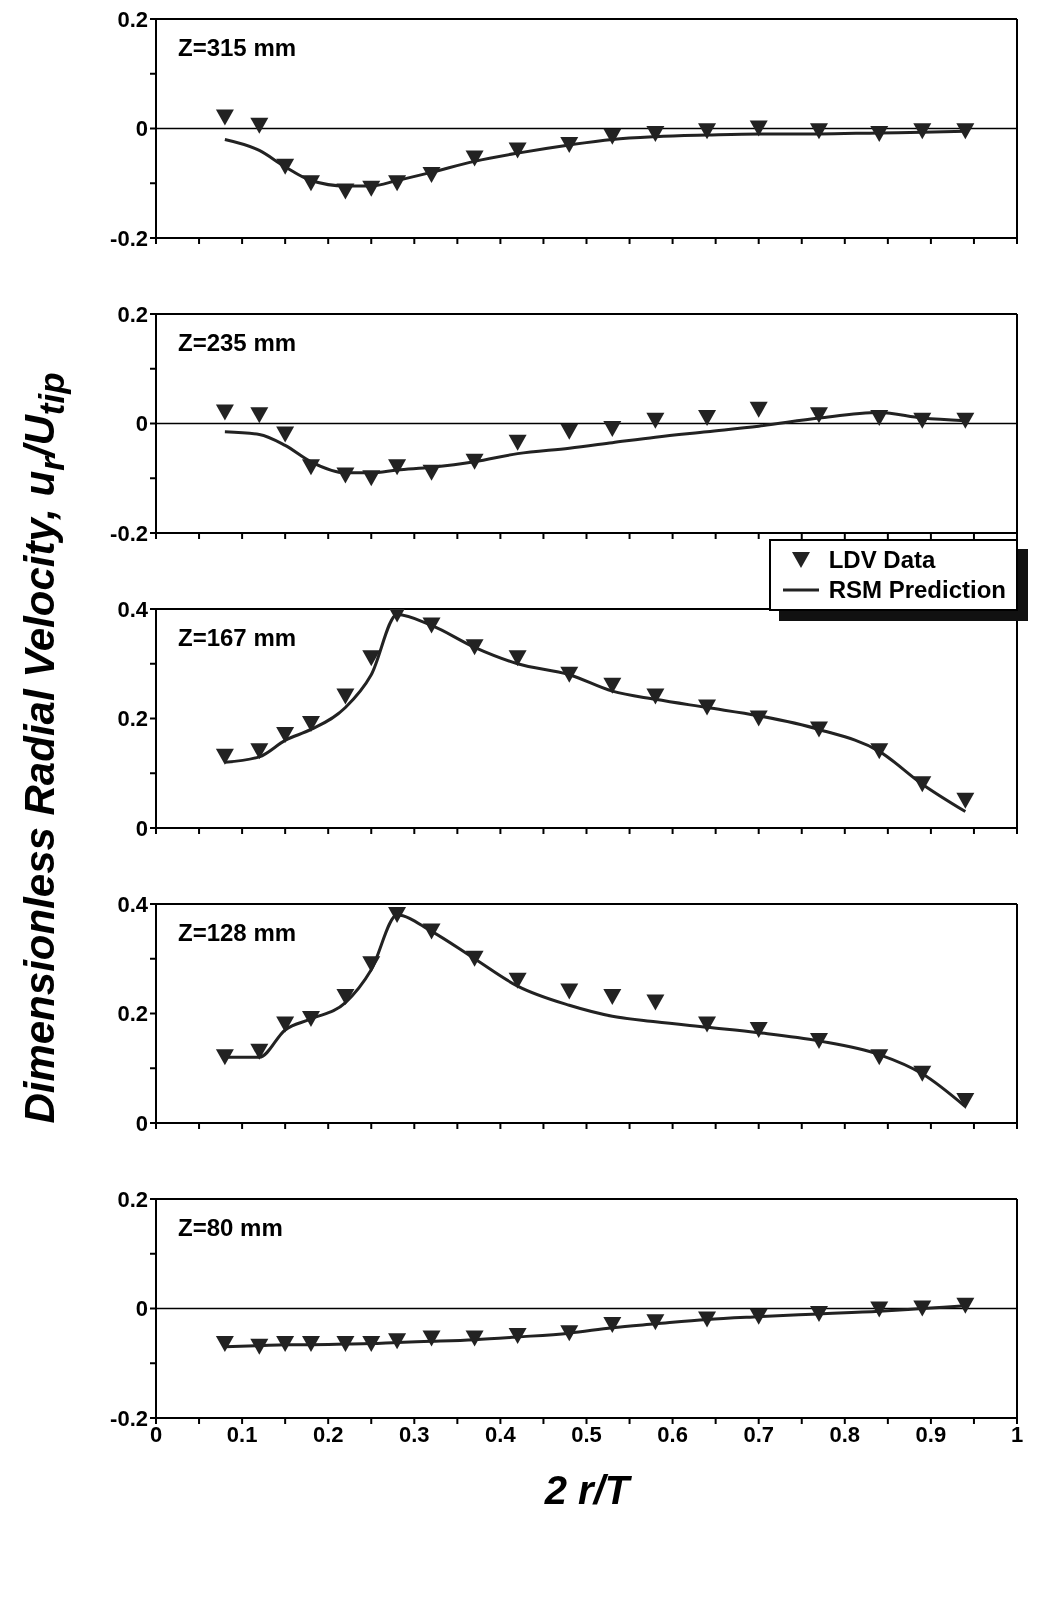  What do you see at coordinates (414, 1434) in the screenshot?
I see `x-tick-label: 0.3` at bounding box center [414, 1434].